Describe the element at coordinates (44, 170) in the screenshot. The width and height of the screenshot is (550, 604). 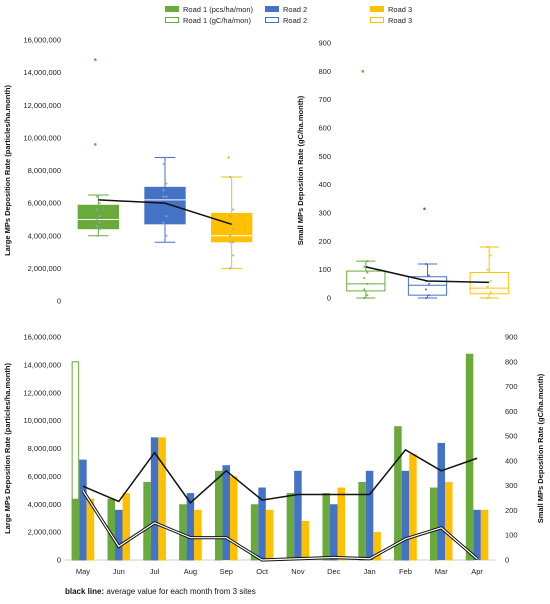
I see `y-tick-label: 8,000,000` at that location.